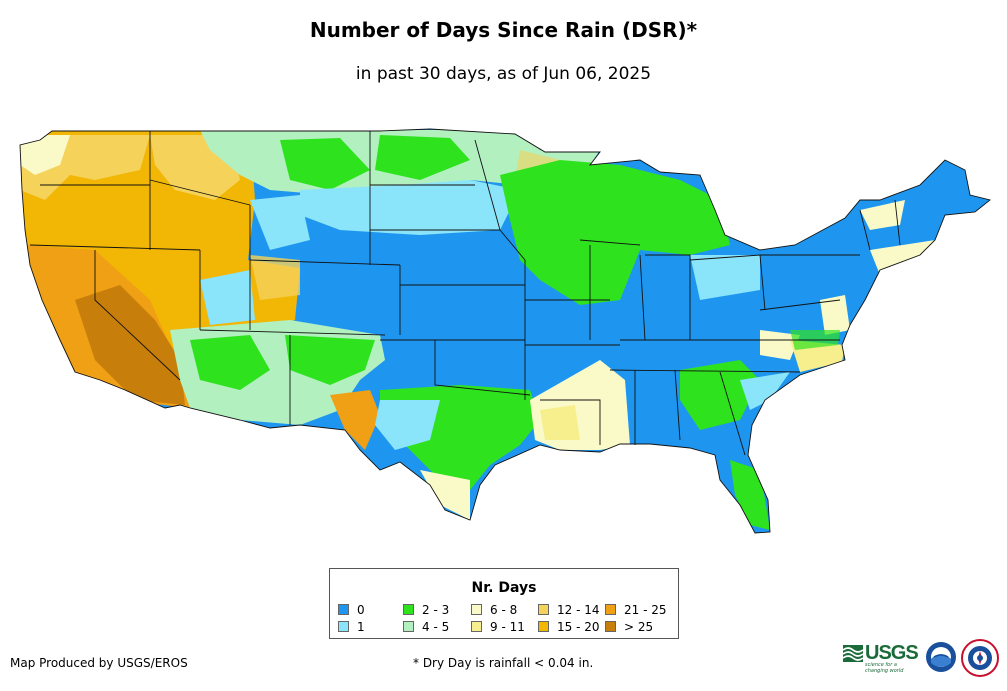  Describe the element at coordinates (853, 653) in the screenshot. I see `usgs-wave-icon` at that location.